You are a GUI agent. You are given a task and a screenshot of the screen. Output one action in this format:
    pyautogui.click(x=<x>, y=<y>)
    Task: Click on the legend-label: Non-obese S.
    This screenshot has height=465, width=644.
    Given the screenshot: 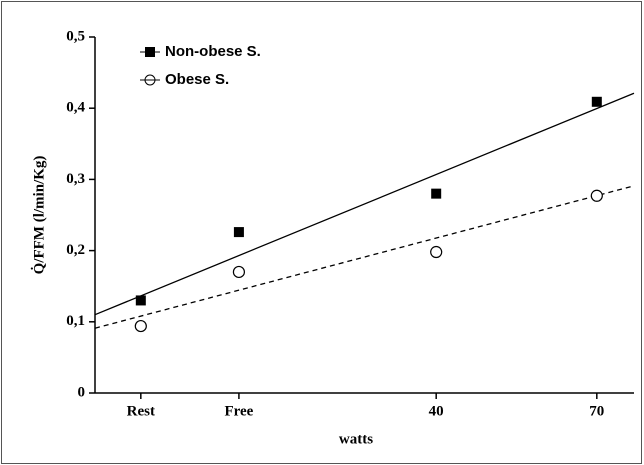 What is the action you would take?
    pyautogui.click(x=213, y=51)
    